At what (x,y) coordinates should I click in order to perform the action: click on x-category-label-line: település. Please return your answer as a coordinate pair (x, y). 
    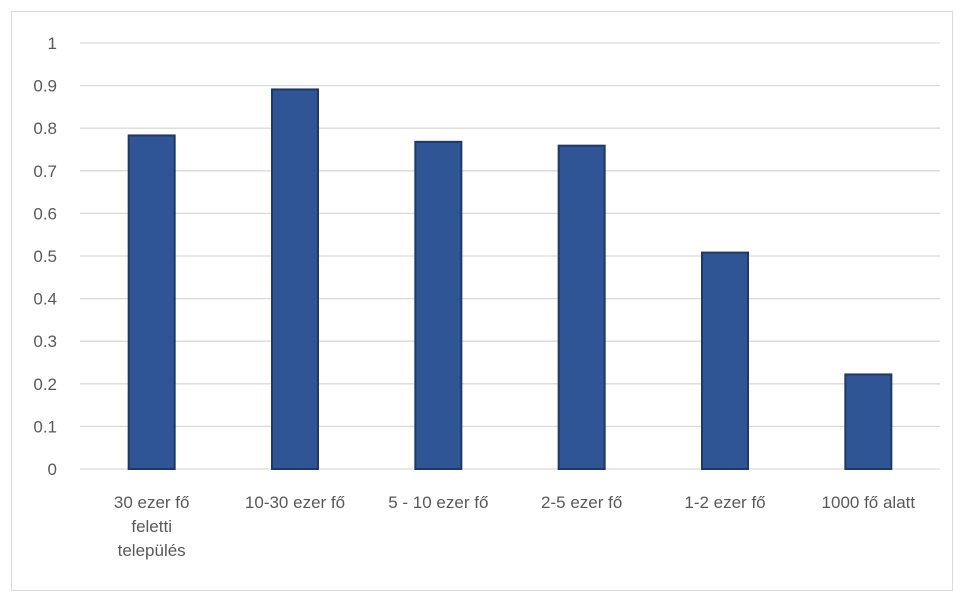
    Looking at the image, I should click on (152, 550).